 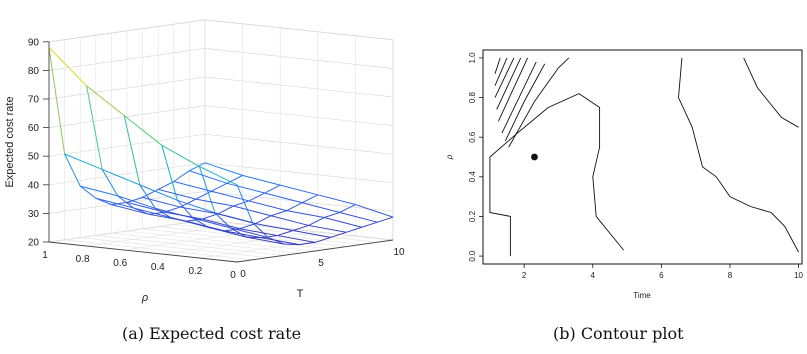 I want to click on caption-expected-cost-rate: (a) Expected cost rate, so click(x=212, y=333).